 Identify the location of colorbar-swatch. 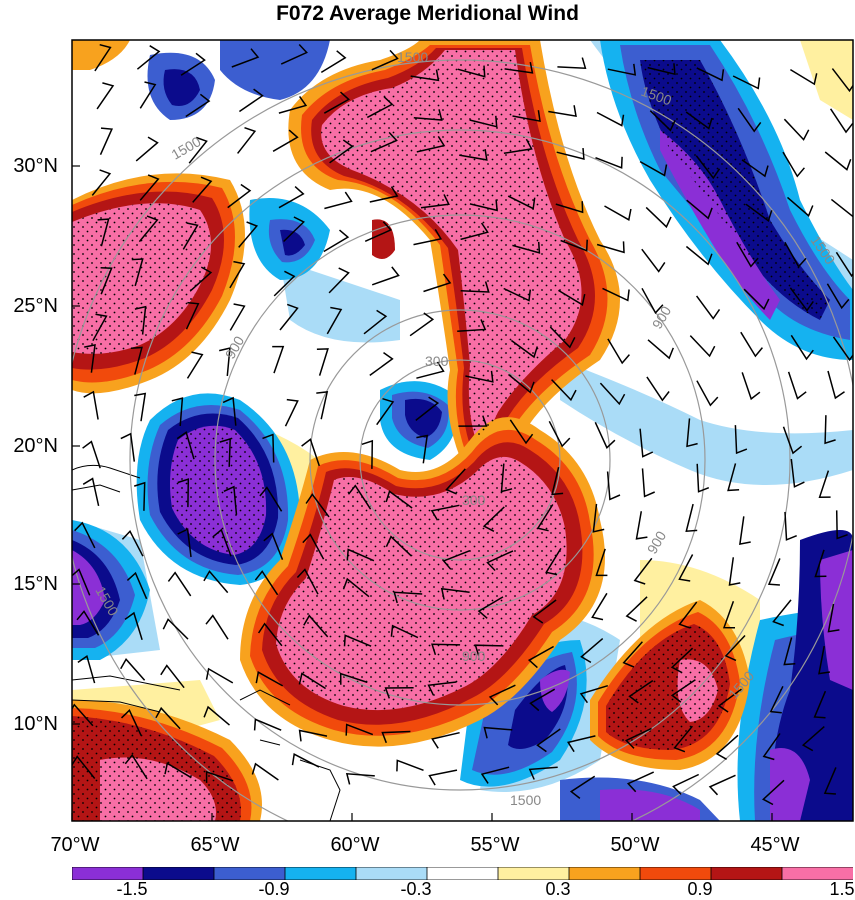
(817, 873).